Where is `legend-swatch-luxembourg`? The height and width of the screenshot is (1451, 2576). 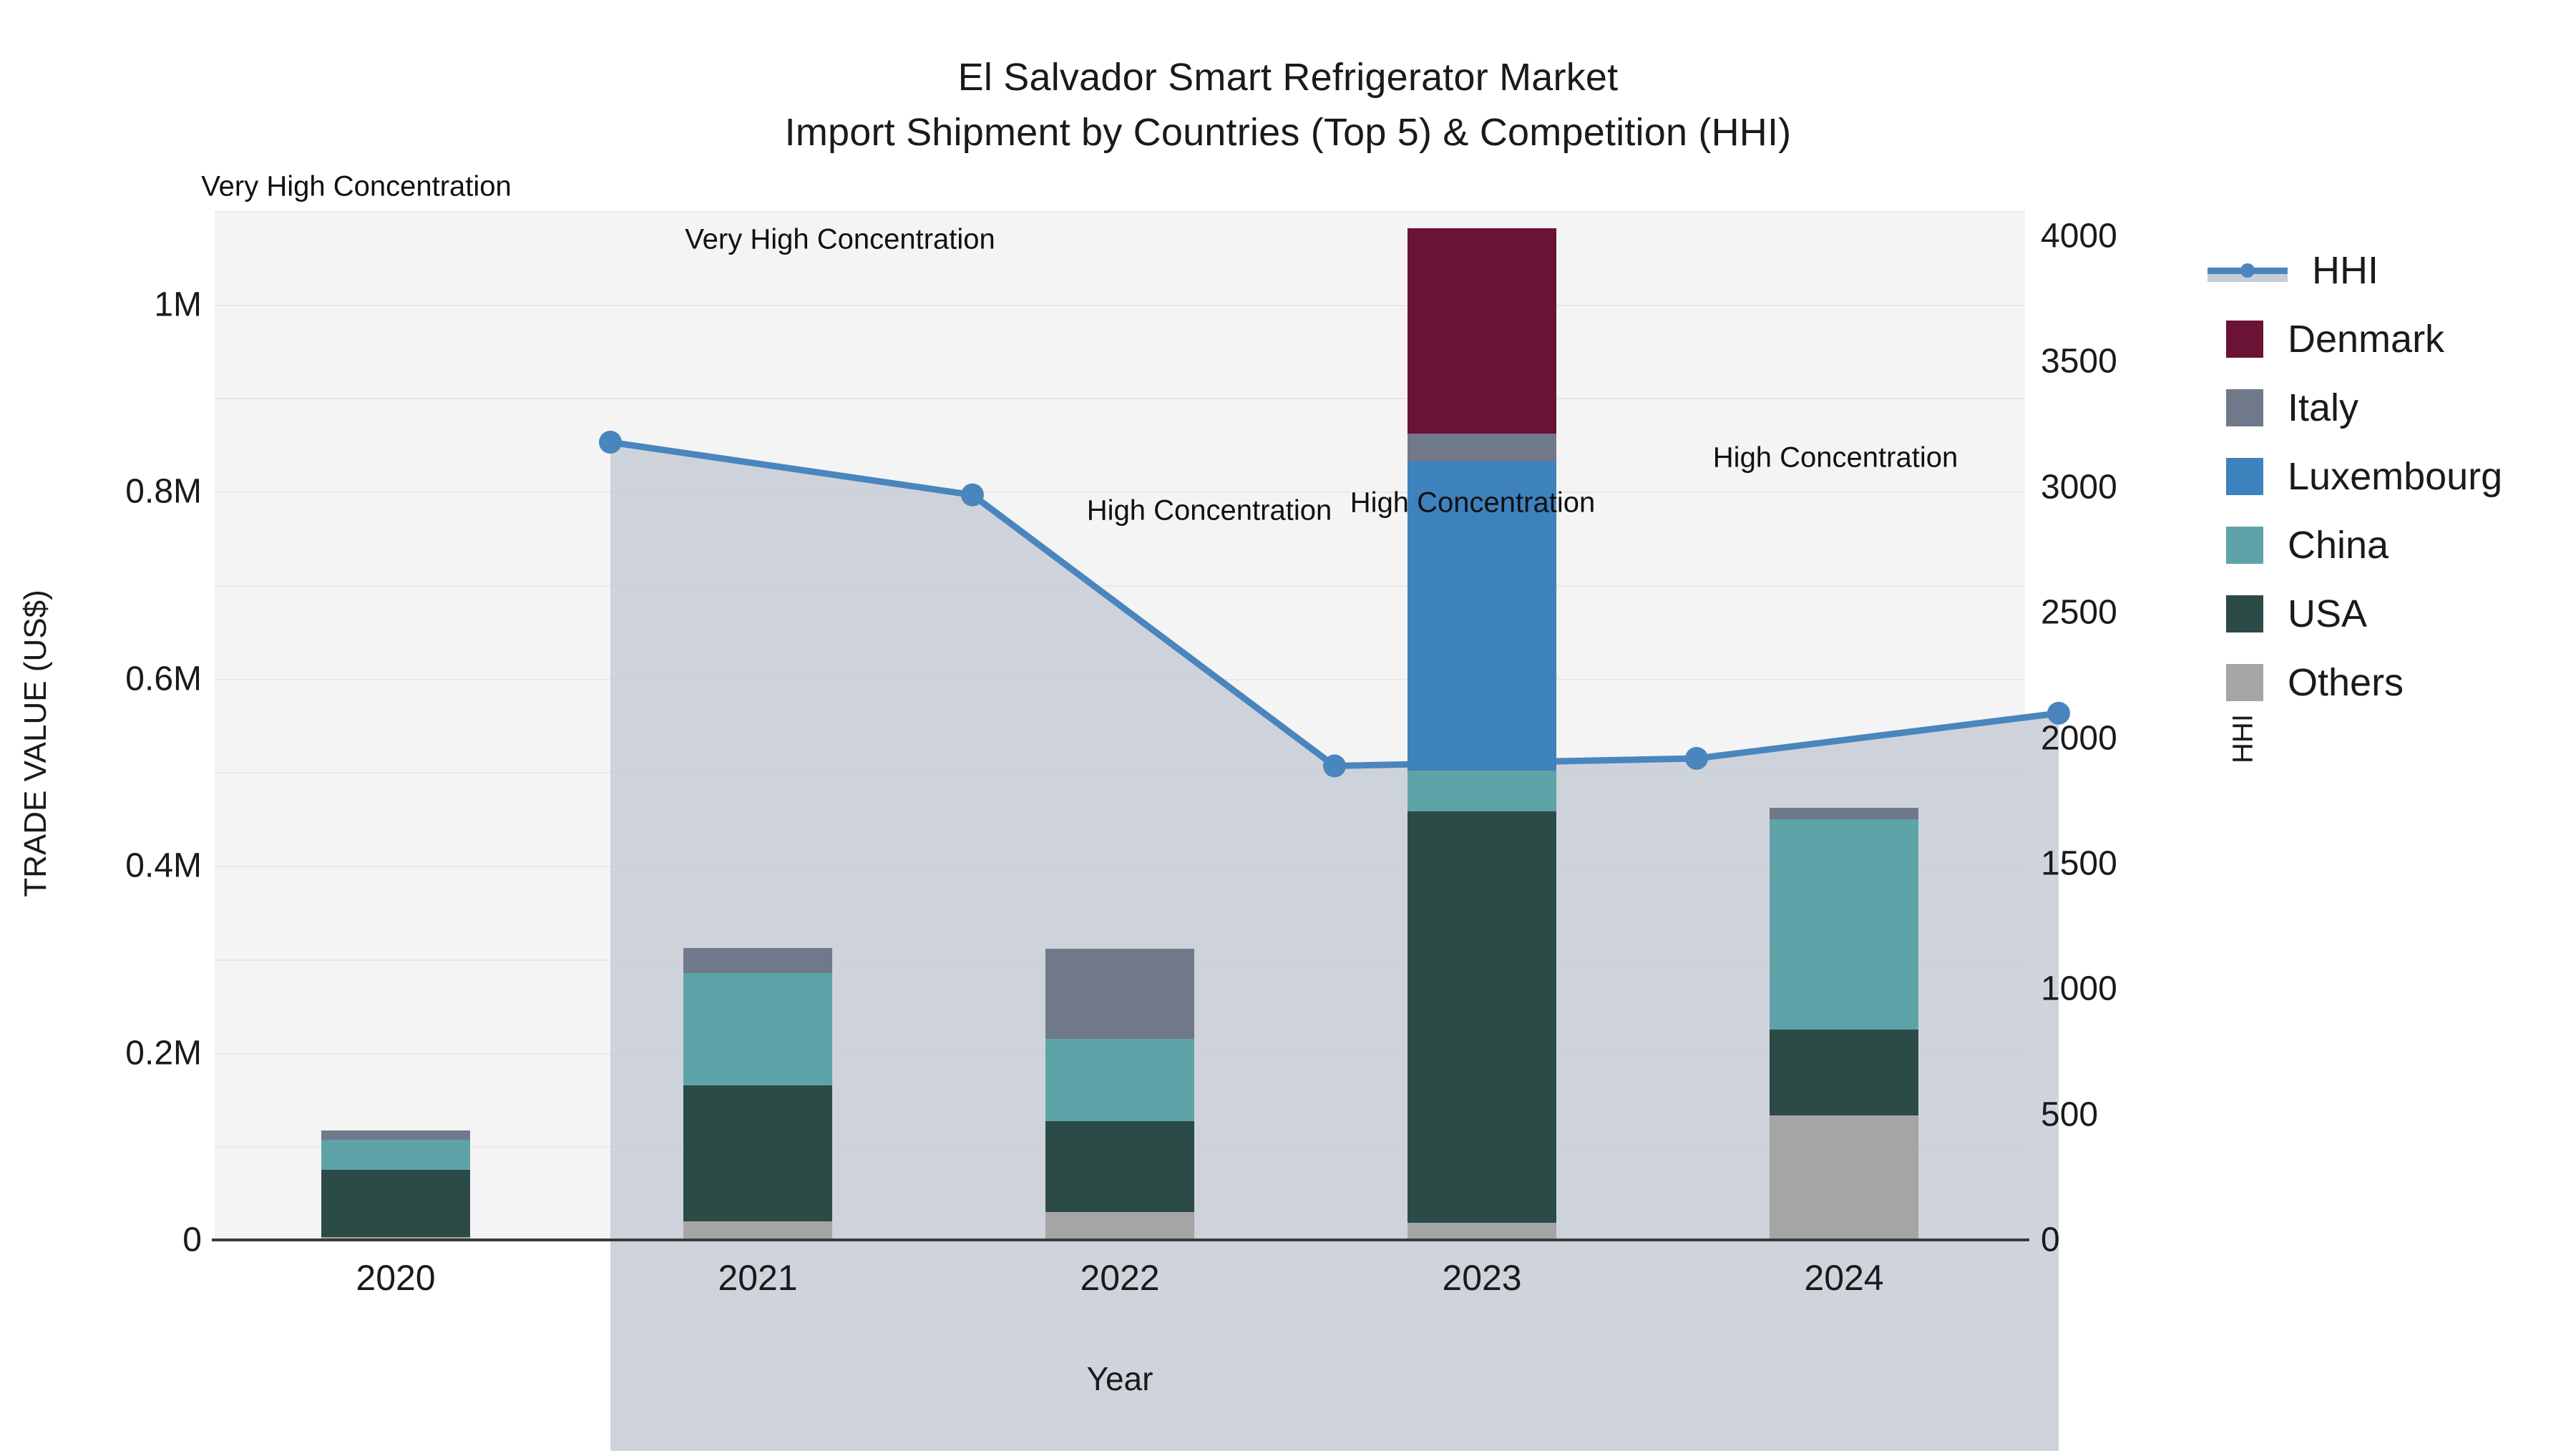
legend-swatch-luxembourg is located at coordinates (2244, 476).